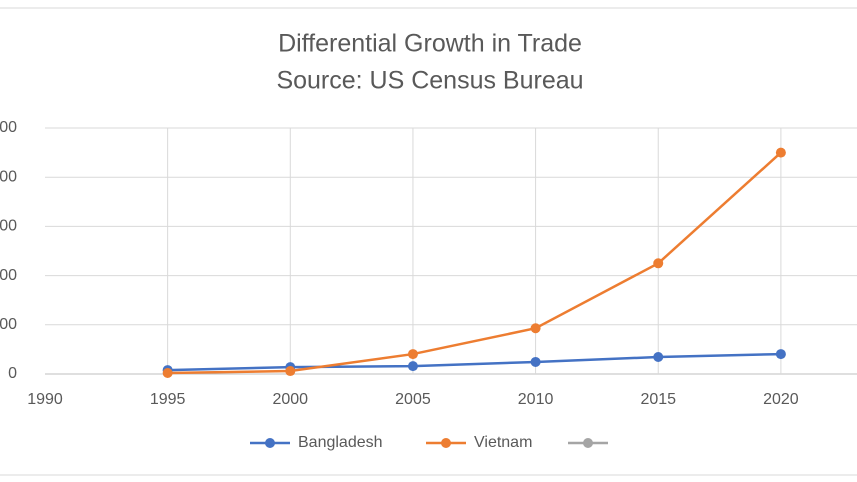 Image resolution: width=857 pixels, height=482 pixels. I want to click on series-line, so click(474, 362).